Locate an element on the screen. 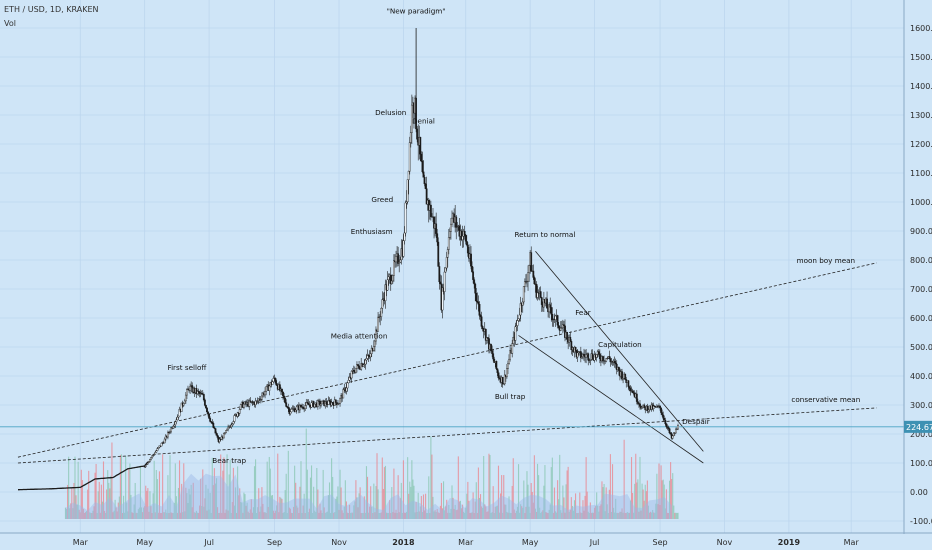 This screenshot has width=932, height=550. y-tick-label: 1600.00 is located at coordinates (921, 28).